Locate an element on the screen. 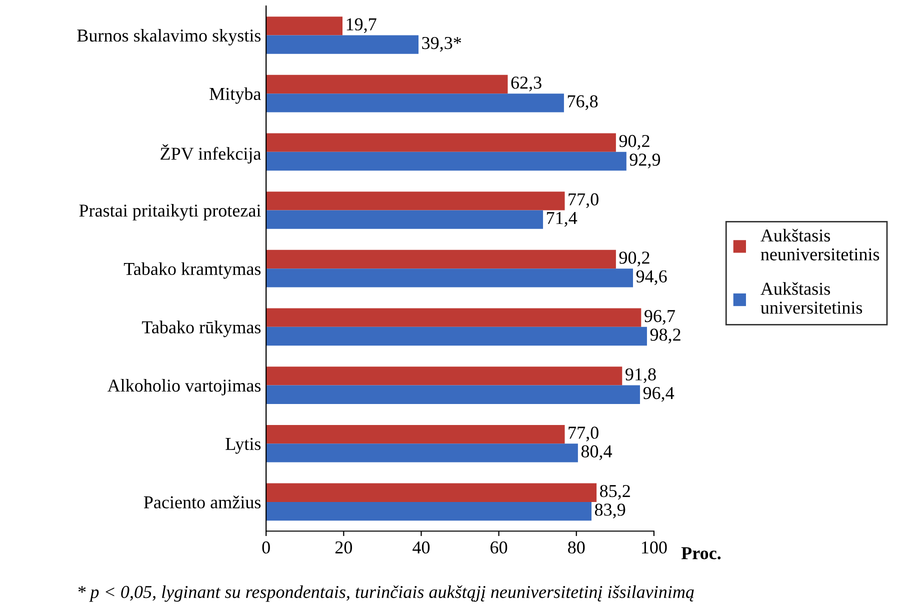 The width and height of the screenshot is (902, 607). data-label: 62,3 is located at coordinates (526, 84).